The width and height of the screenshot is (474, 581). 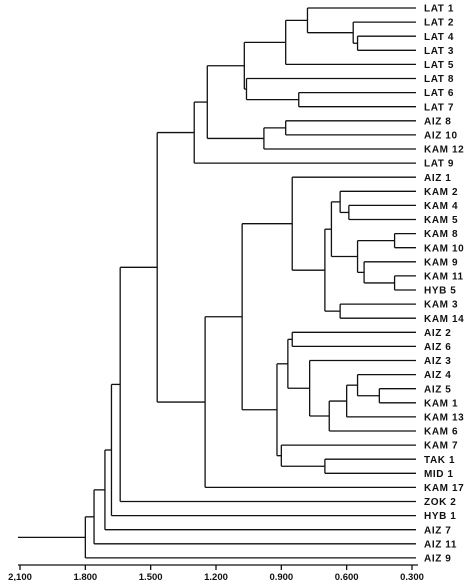 I want to click on leaf-label: HYB 1, so click(x=440, y=516).